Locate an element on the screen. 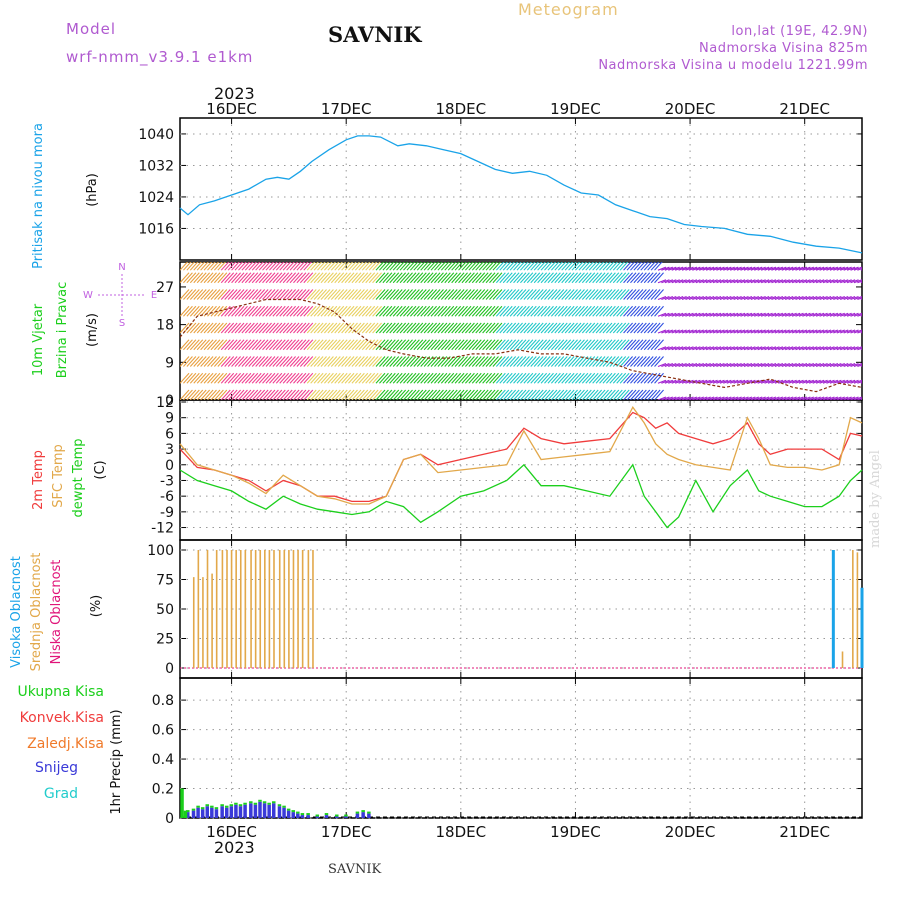  bottom-date-label: 21DEC is located at coordinates (804, 832).